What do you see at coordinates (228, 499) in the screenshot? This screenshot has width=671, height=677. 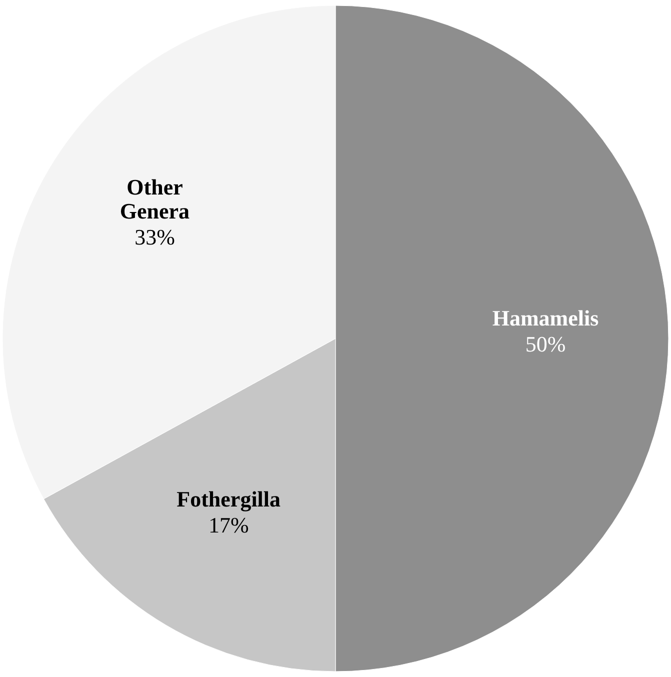 I see `slice-label: Fothergilla` at bounding box center [228, 499].